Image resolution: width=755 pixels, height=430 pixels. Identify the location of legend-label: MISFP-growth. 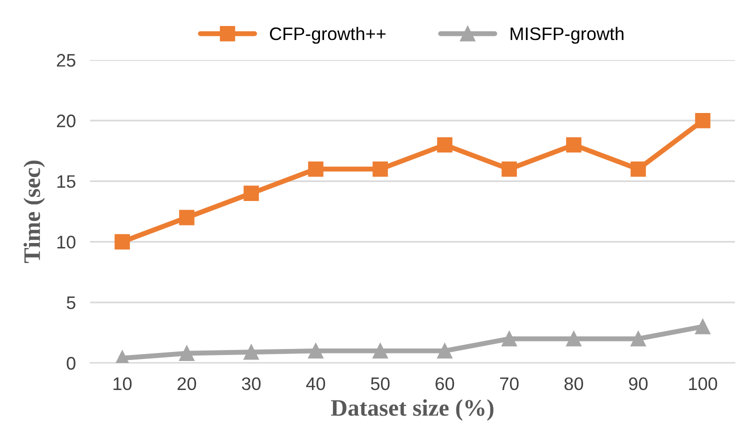
(567, 35).